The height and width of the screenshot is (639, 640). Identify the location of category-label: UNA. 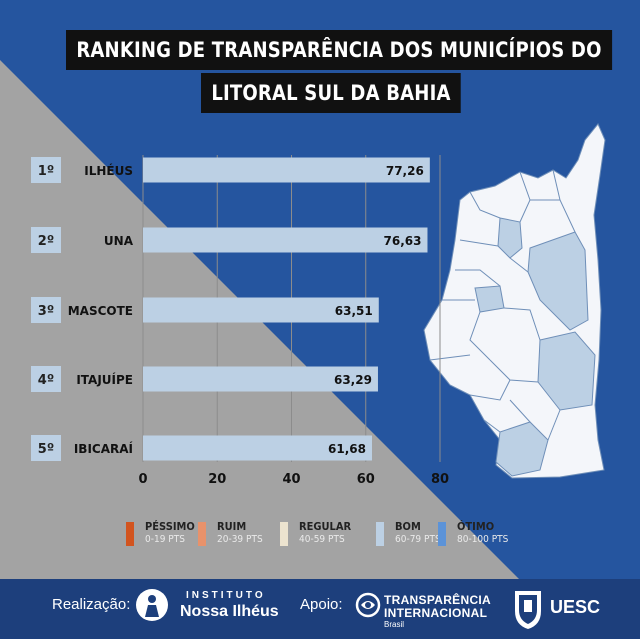
(119, 241).